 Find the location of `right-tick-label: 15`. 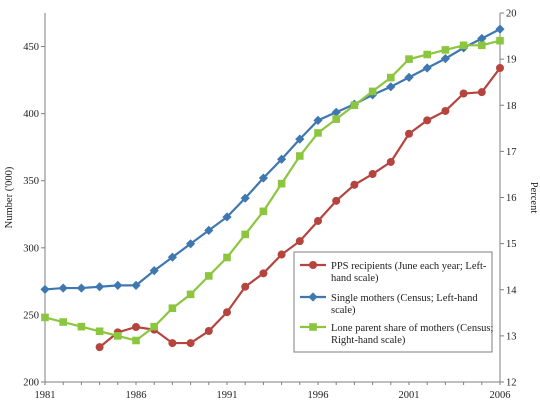

right-tick-label: 15 is located at coordinates (511, 244).